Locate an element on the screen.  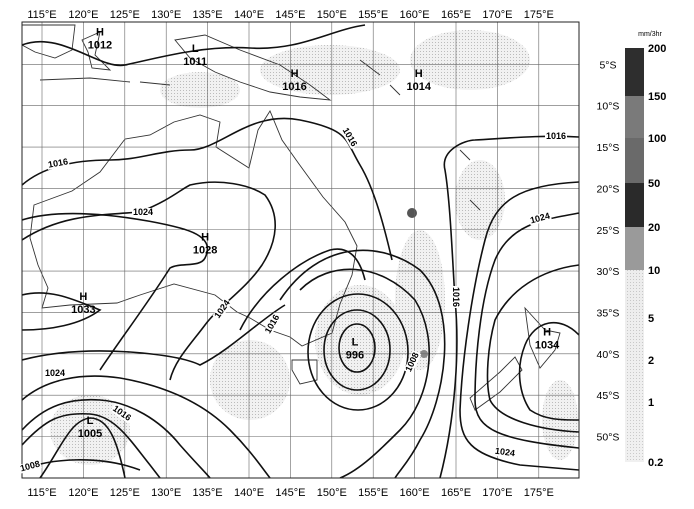
lon-label-top: 125°E is located at coordinates (125, 15).